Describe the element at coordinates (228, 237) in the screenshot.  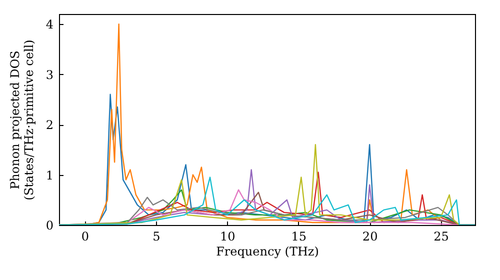
I see `x-tick-label: 10` at that location.